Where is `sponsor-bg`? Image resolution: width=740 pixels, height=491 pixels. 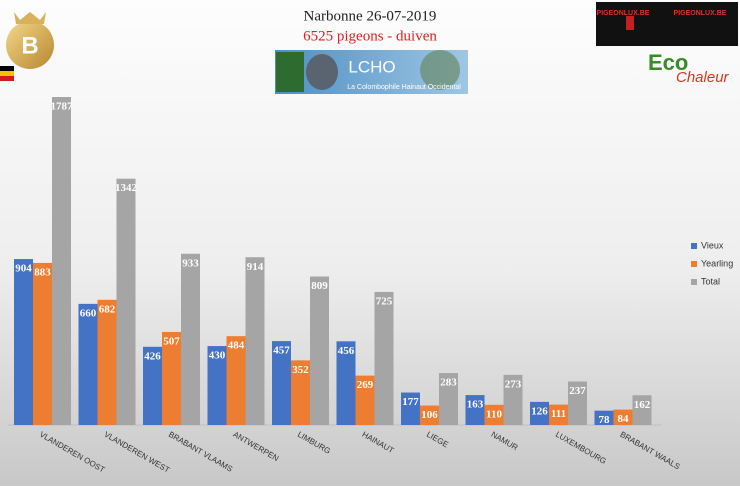
sponsor-bg is located at coordinates (667, 24).